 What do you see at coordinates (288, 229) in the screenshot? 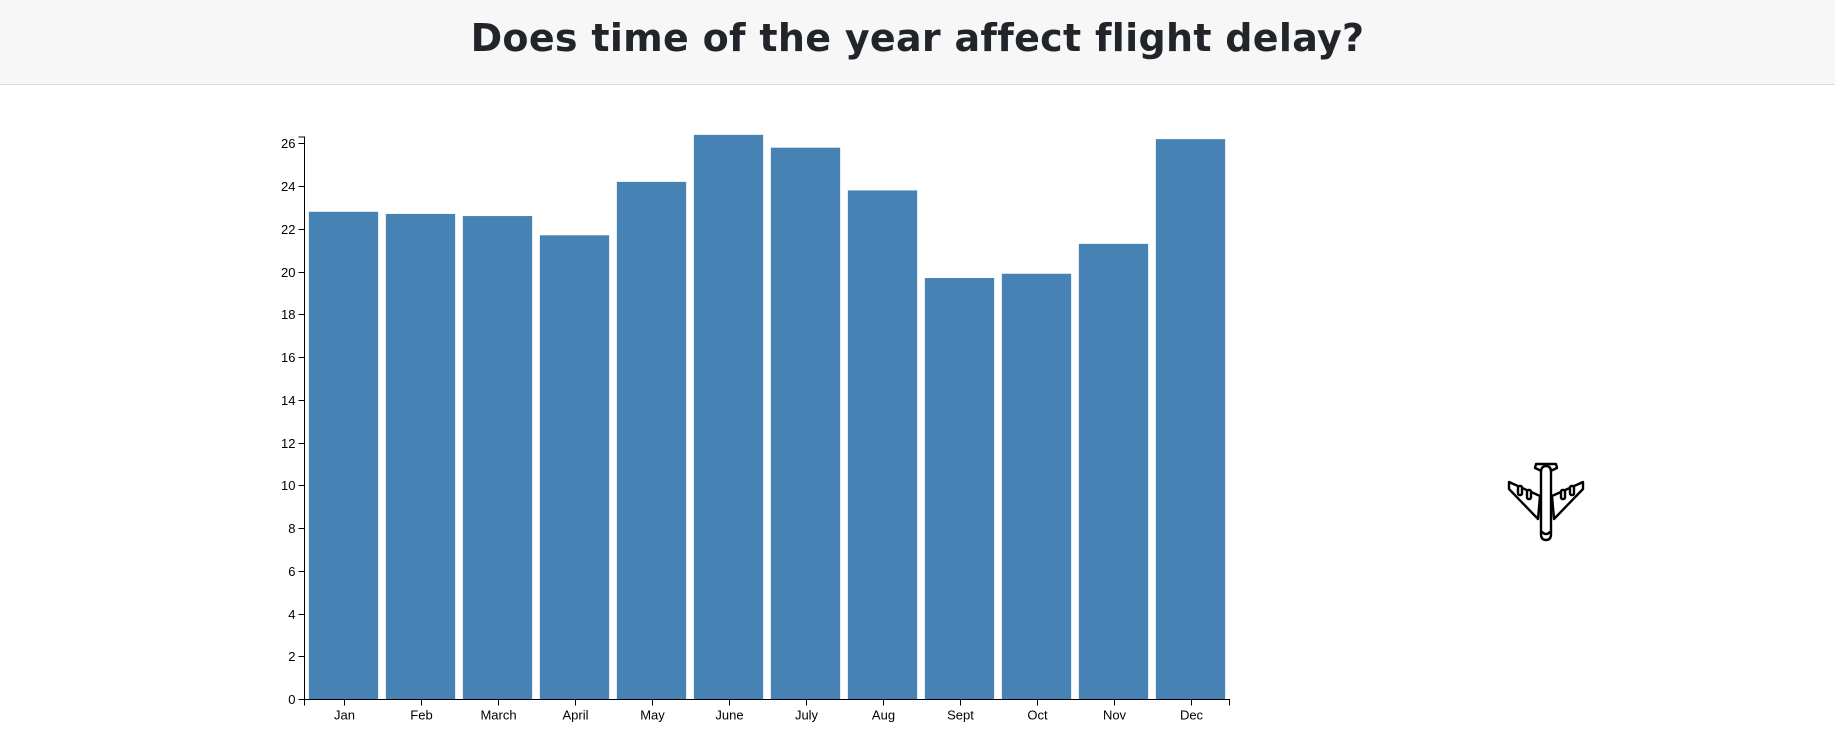
I see `y-tick-label: 22` at bounding box center [288, 229].